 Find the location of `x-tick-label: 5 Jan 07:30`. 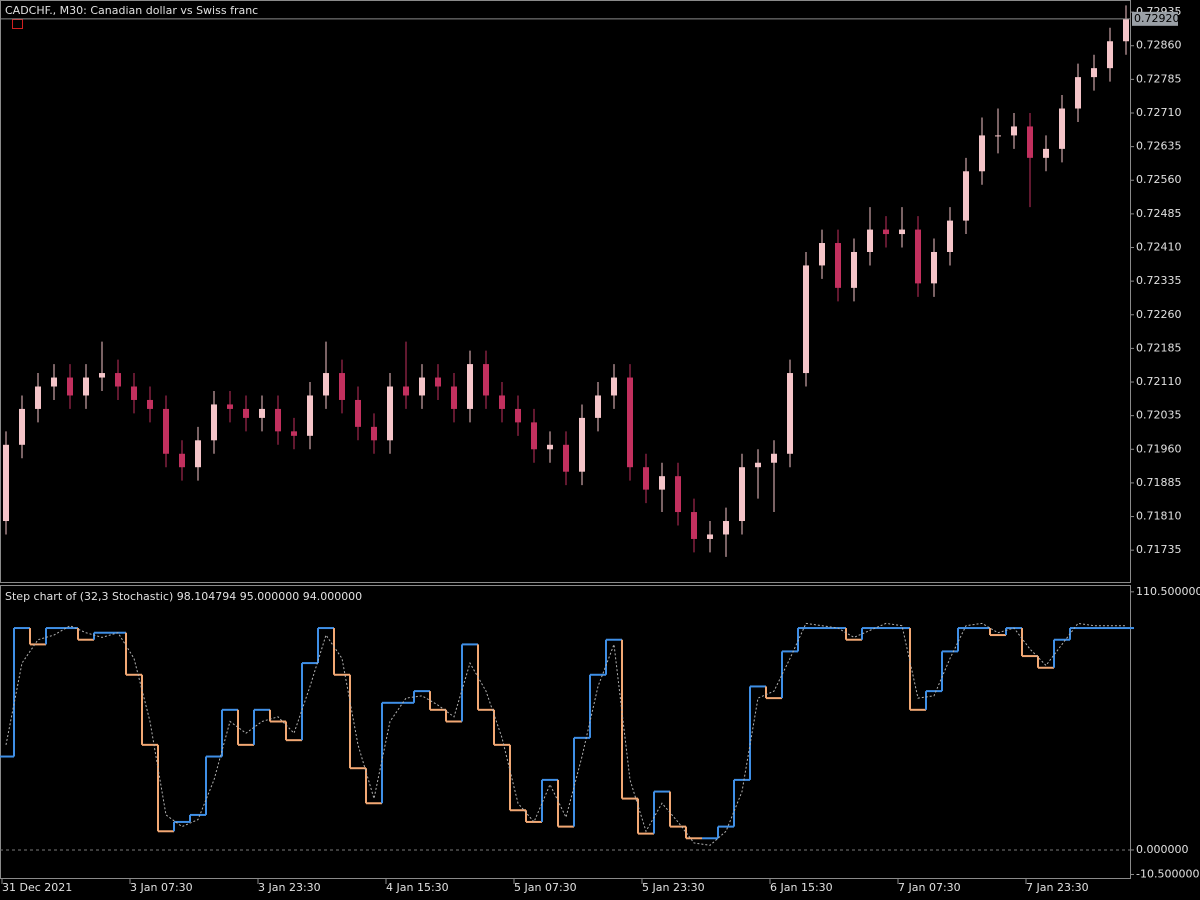

x-tick-label: 5 Jan 07:30 is located at coordinates (545, 887).